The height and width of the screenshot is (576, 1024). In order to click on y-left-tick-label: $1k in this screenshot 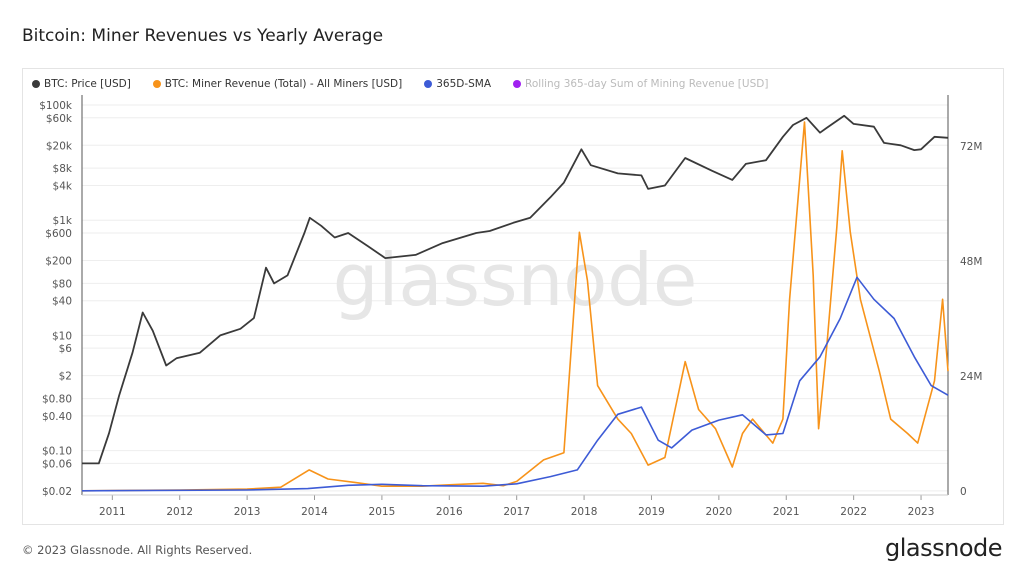, I will do `click(63, 221)`.